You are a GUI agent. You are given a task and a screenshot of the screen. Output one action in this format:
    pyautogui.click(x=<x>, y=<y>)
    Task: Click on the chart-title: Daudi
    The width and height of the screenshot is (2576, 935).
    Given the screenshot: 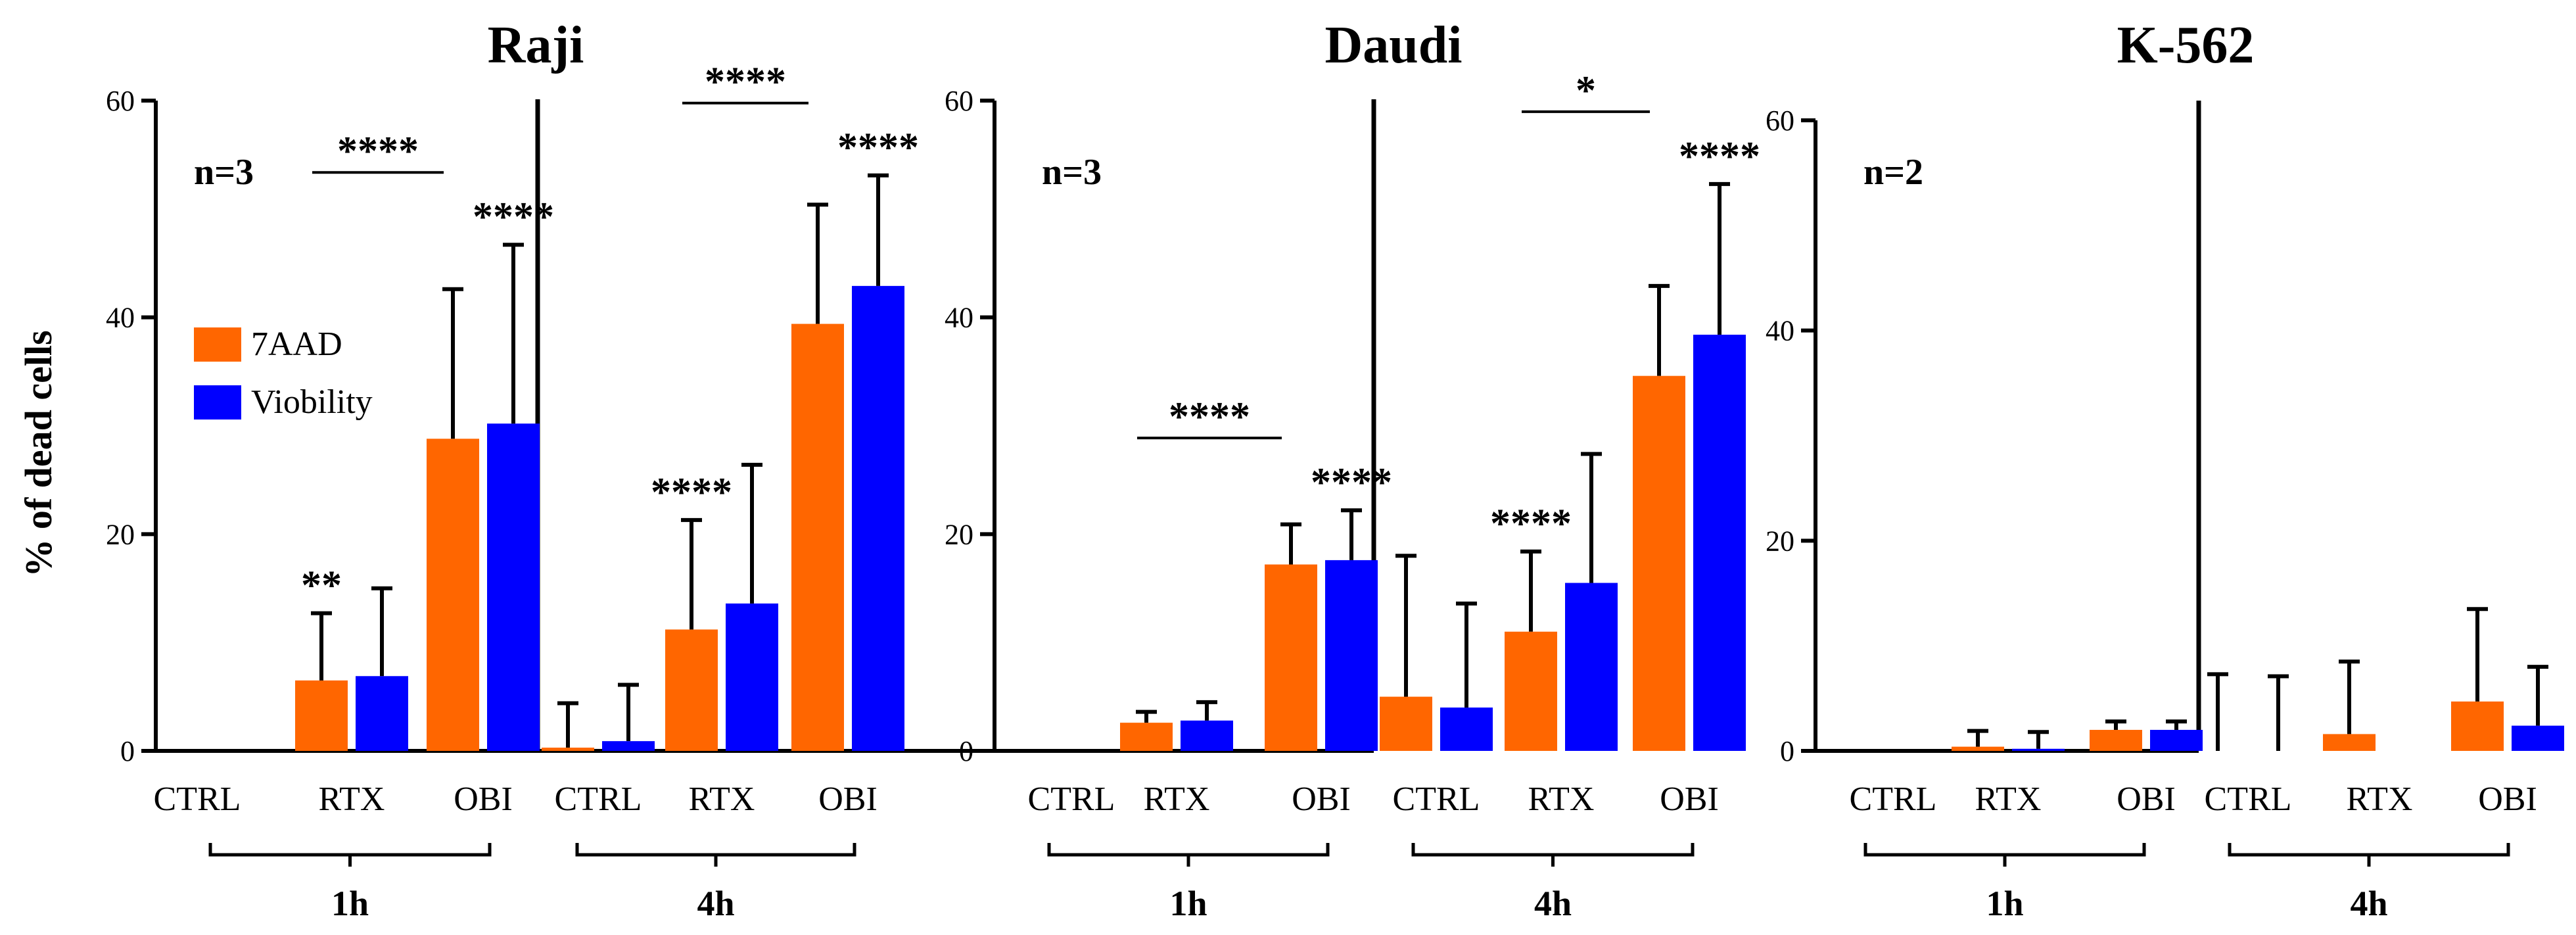 What is the action you would take?
    pyautogui.click(x=1394, y=45)
    